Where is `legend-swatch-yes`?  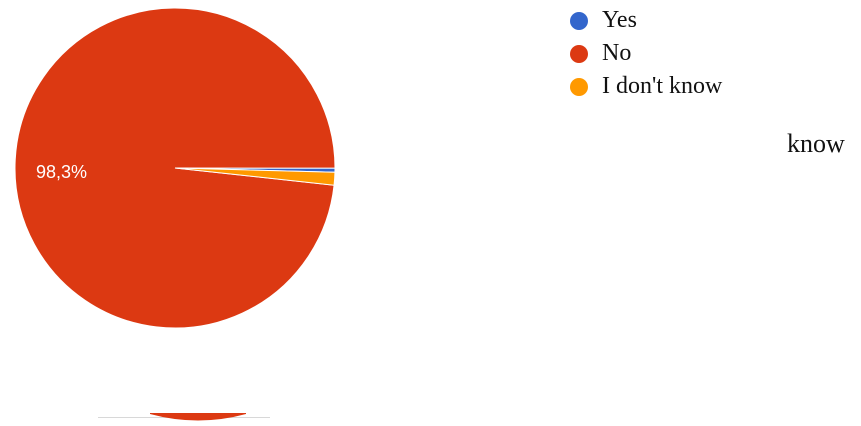
legend-swatch-yes is located at coordinates (579, 20).